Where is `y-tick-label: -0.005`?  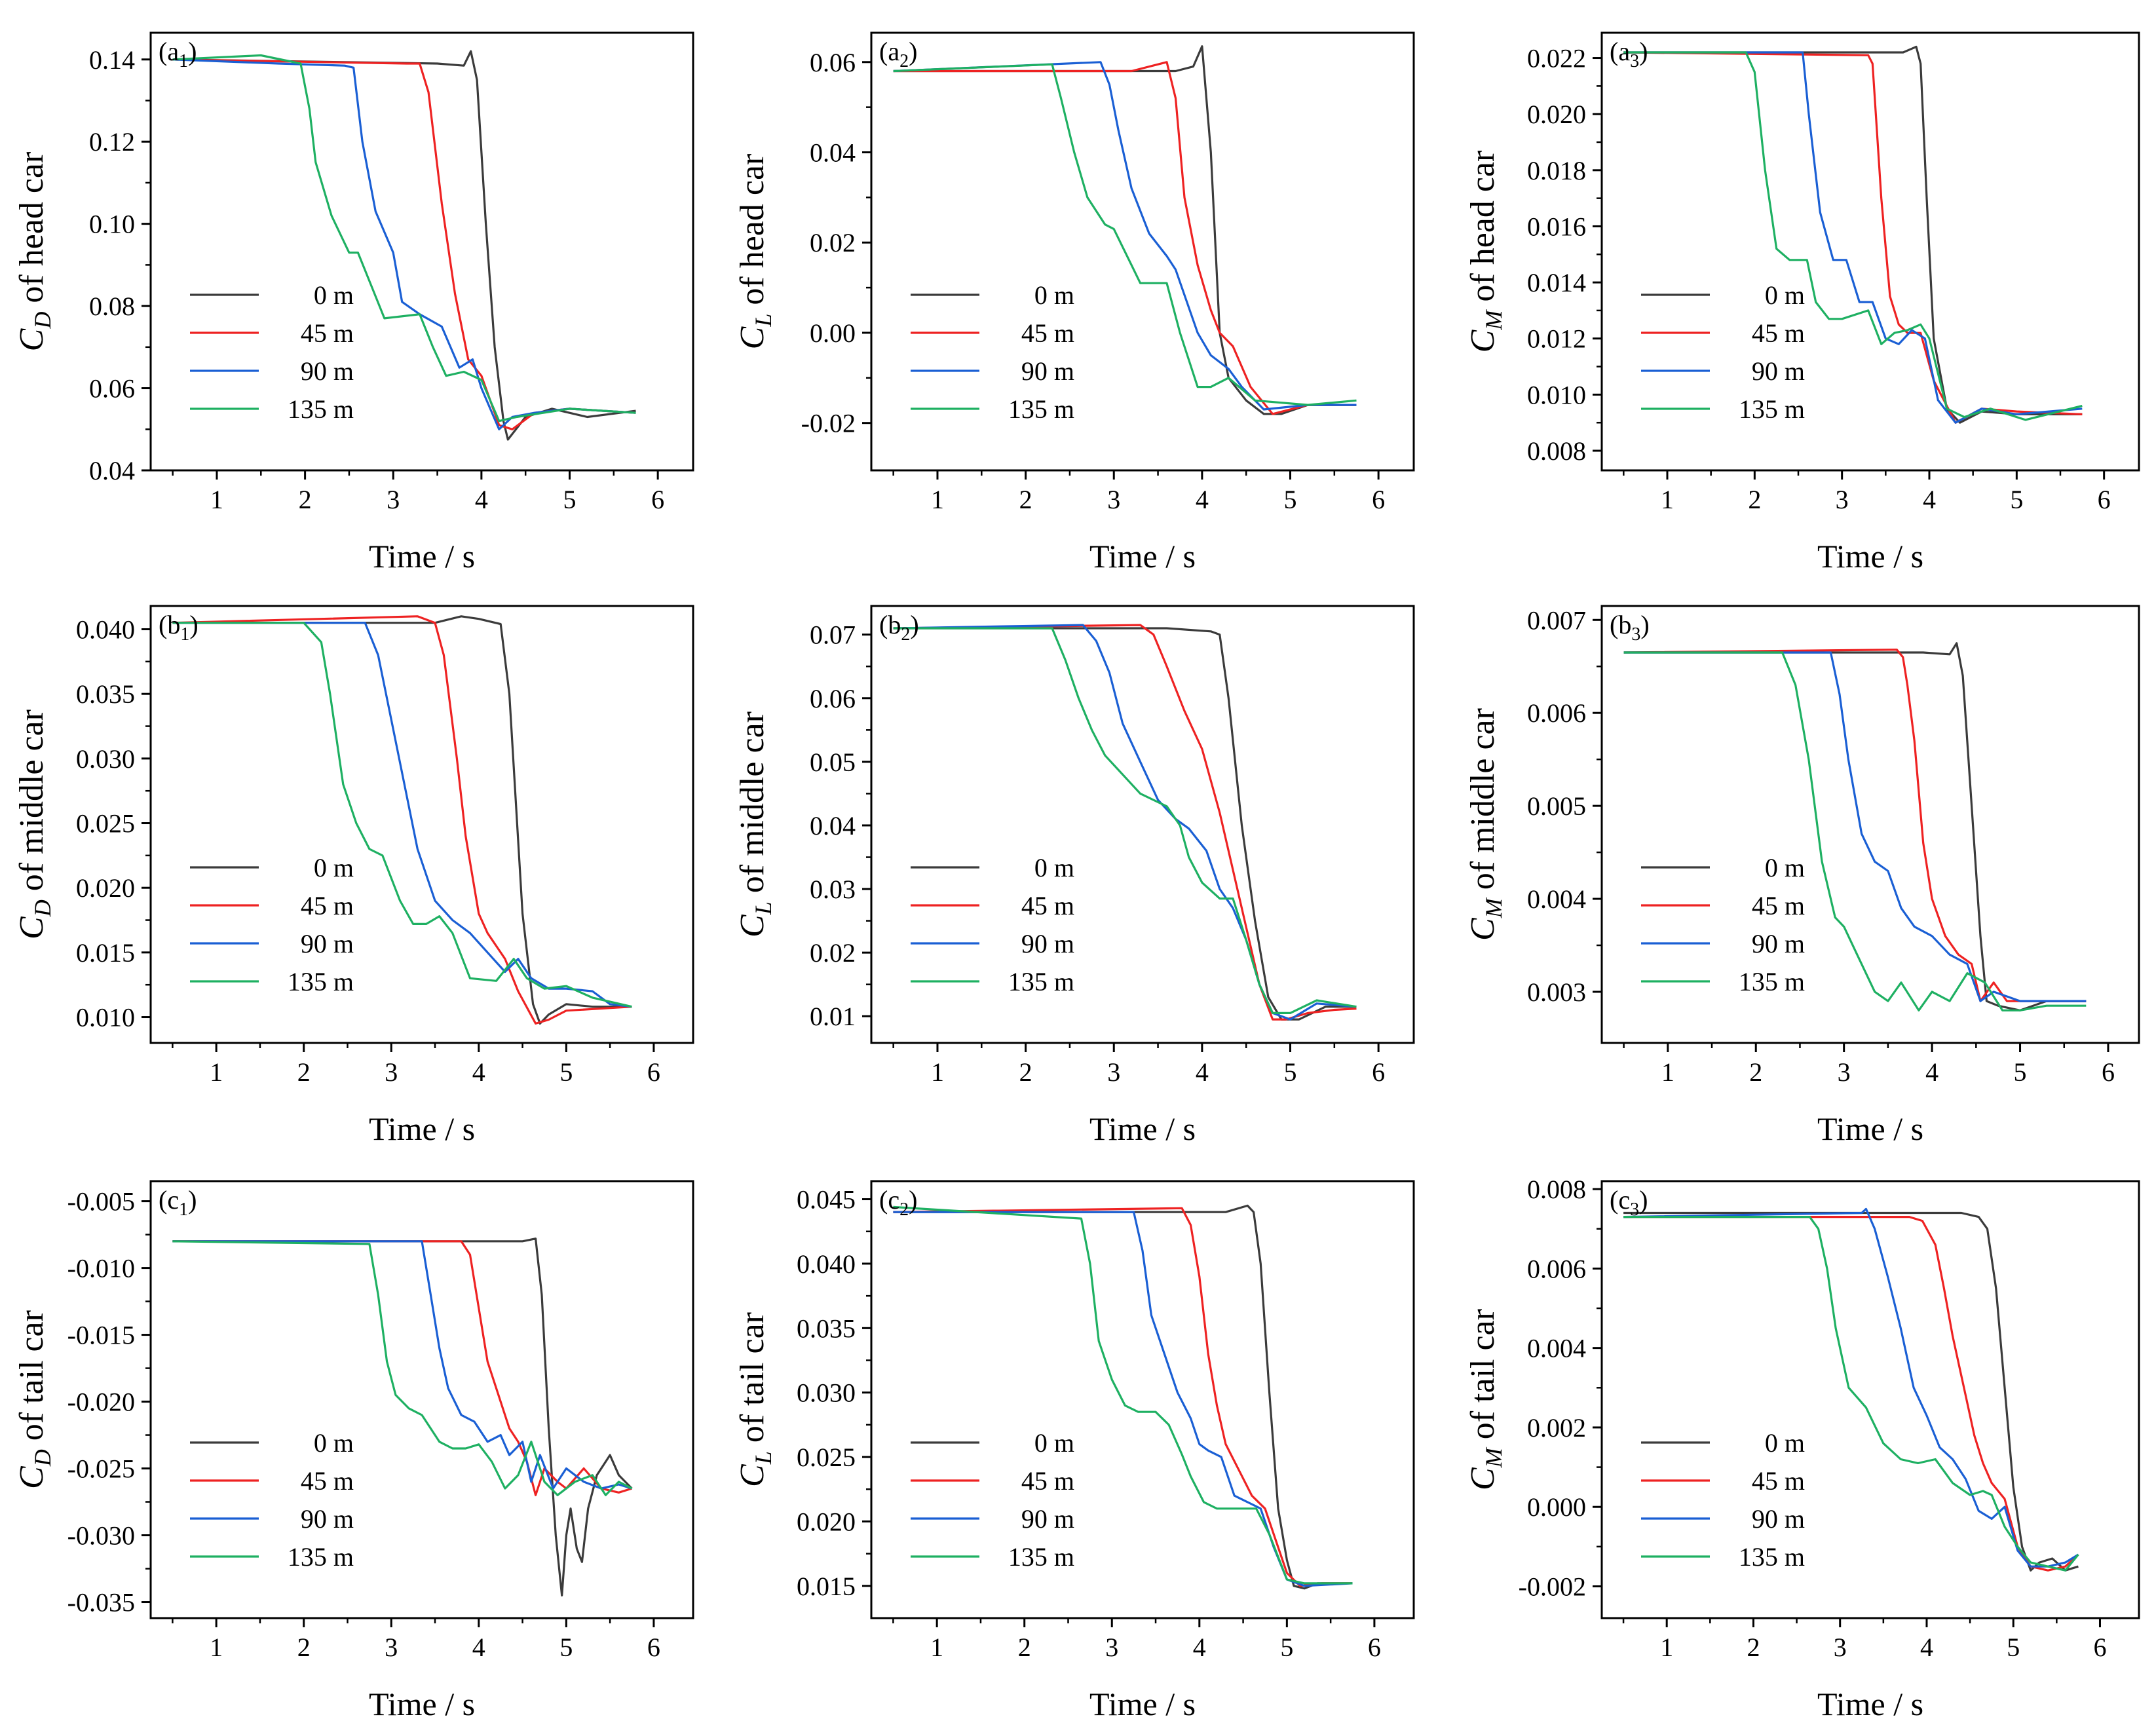 y-tick-label: -0.005 is located at coordinates (101, 1202).